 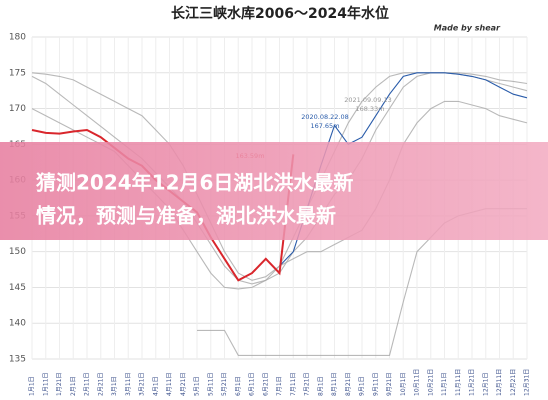 I want to click on x-tick-label: 10月21日, so click(x=430, y=382).